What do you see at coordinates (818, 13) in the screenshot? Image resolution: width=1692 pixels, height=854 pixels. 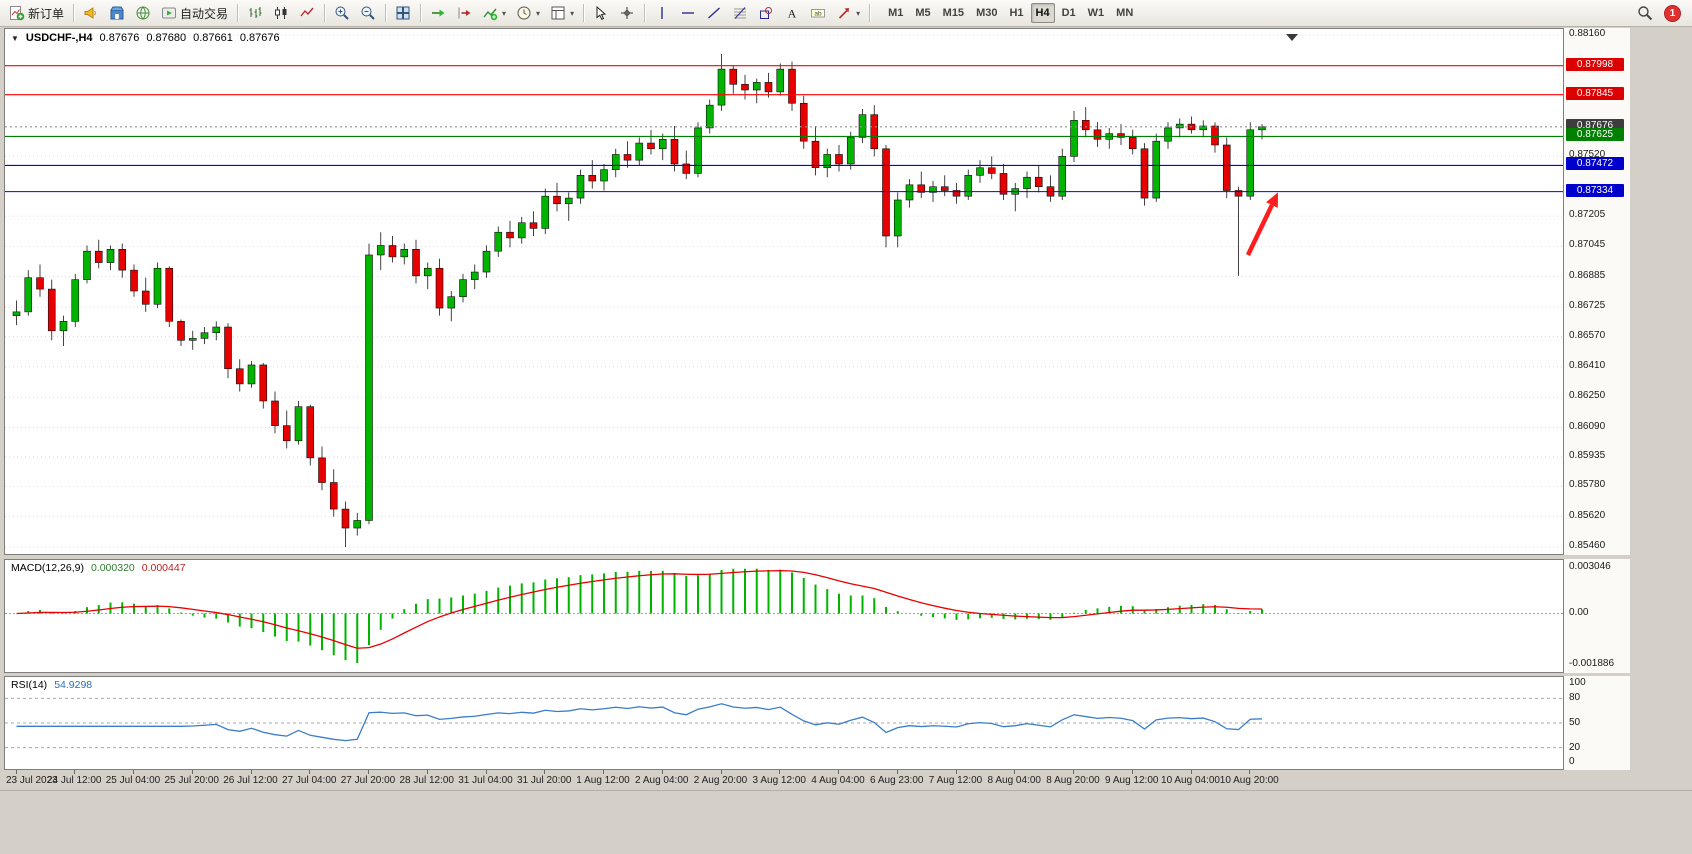 I see `text-label-button: ab` at bounding box center [818, 13].